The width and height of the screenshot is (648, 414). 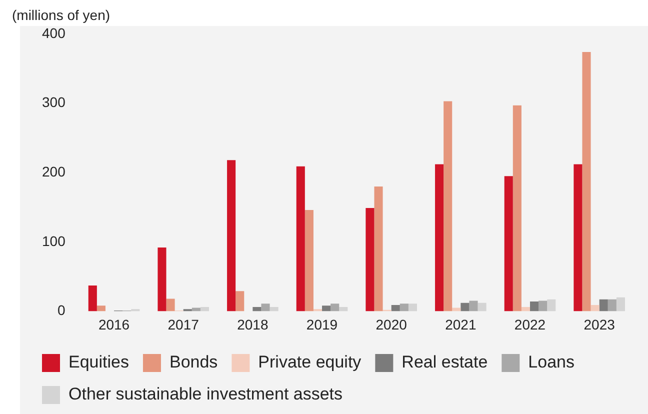 What do you see at coordinates (310, 362) in the screenshot?
I see `legend-label: Private equity` at bounding box center [310, 362].